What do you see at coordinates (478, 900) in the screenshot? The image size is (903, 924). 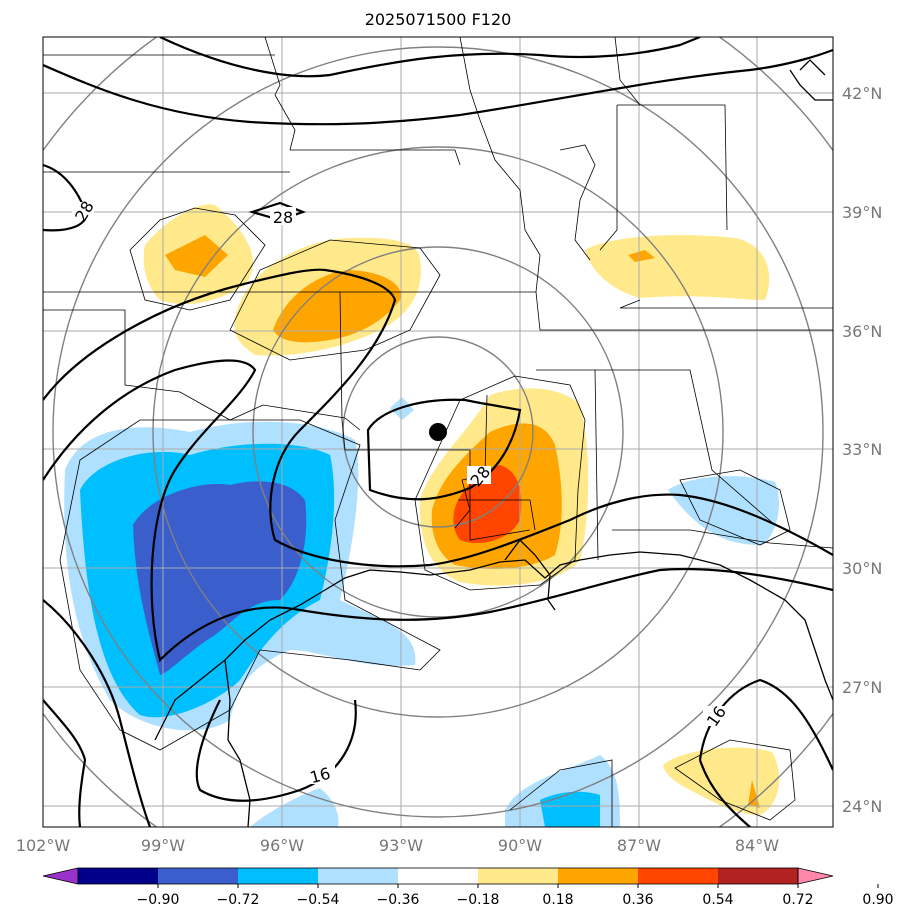 I see `colorbar-tick-label: −0.18` at bounding box center [478, 900].